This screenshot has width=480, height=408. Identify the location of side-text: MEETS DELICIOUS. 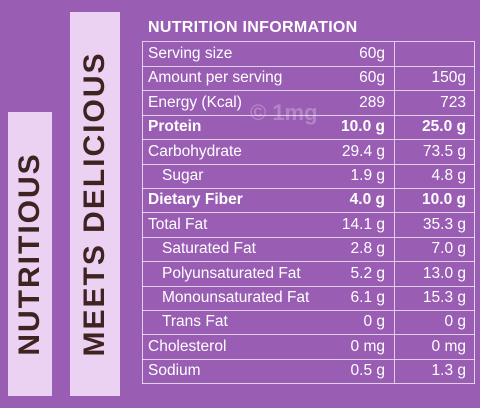
(94, 204).